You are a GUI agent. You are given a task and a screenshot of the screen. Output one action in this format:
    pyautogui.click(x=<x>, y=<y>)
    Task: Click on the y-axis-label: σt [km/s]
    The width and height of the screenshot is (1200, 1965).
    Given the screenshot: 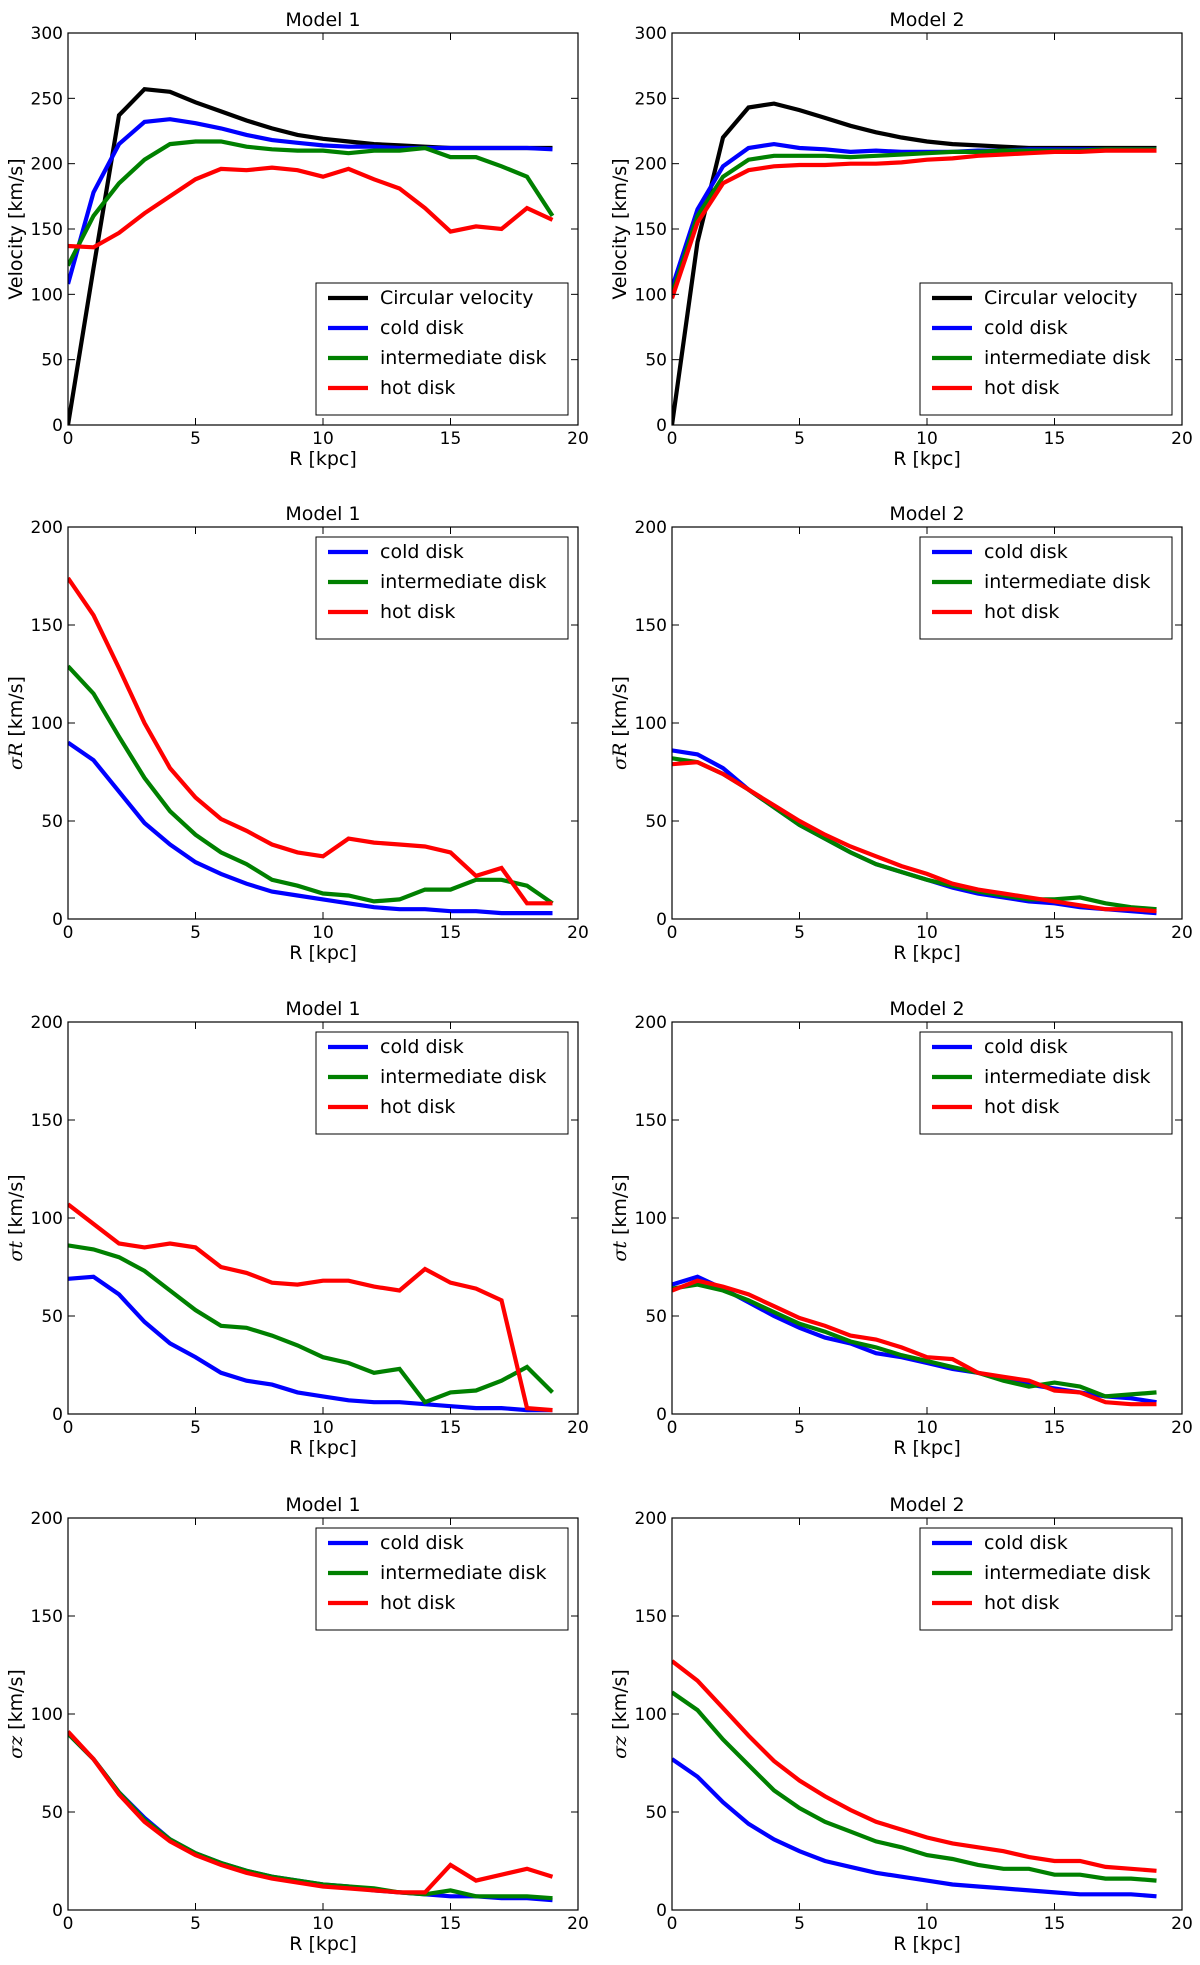 What is the action you would take?
    pyautogui.click(x=620, y=1217)
    